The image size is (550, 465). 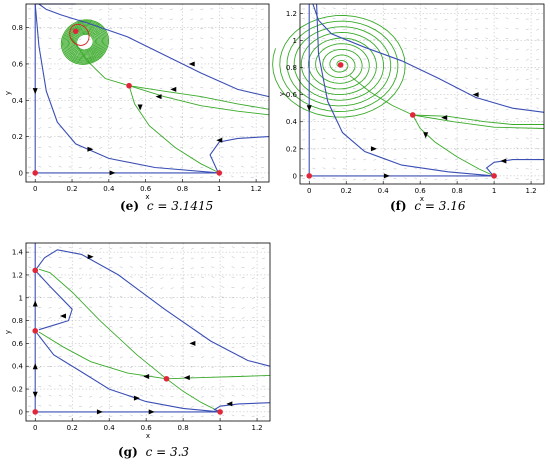 I want to click on x-tick-label: 0.4, so click(x=109, y=189).